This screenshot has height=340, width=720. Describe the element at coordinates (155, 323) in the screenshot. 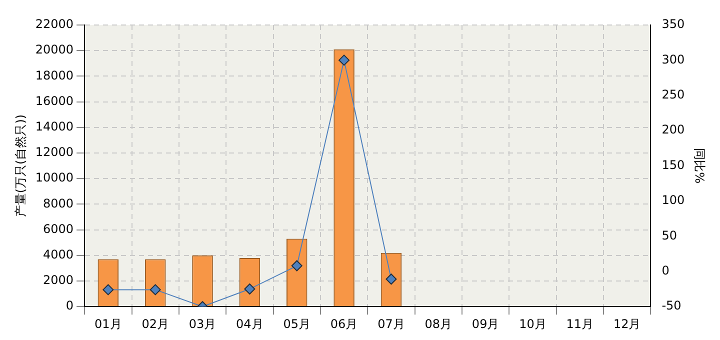

I see `x-tick-label: 02月` at that location.